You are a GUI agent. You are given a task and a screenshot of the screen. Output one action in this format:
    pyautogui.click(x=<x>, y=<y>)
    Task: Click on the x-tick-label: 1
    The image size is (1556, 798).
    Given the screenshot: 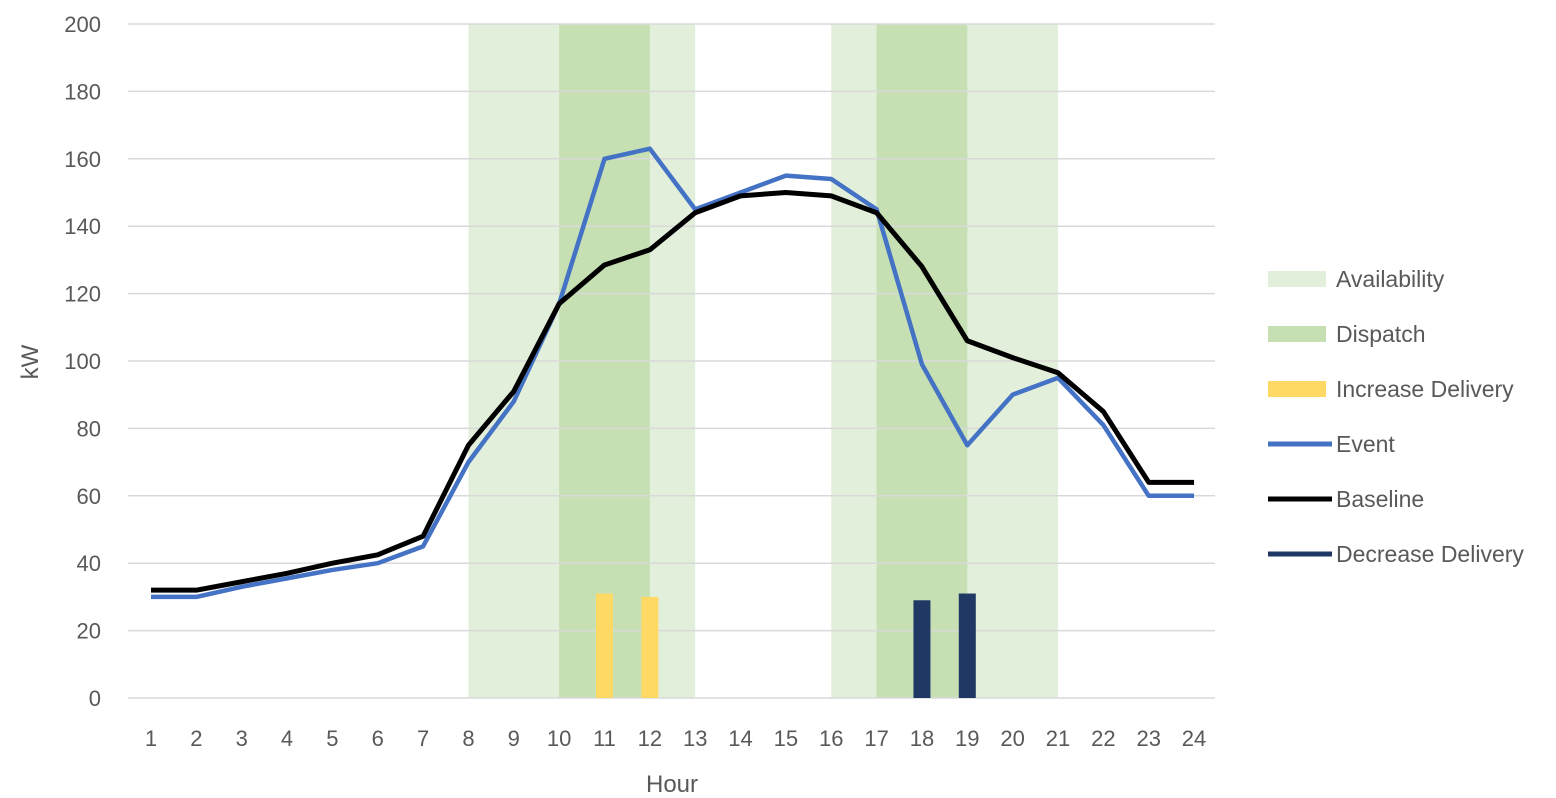 What is the action you would take?
    pyautogui.click(x=151, y=738)
    